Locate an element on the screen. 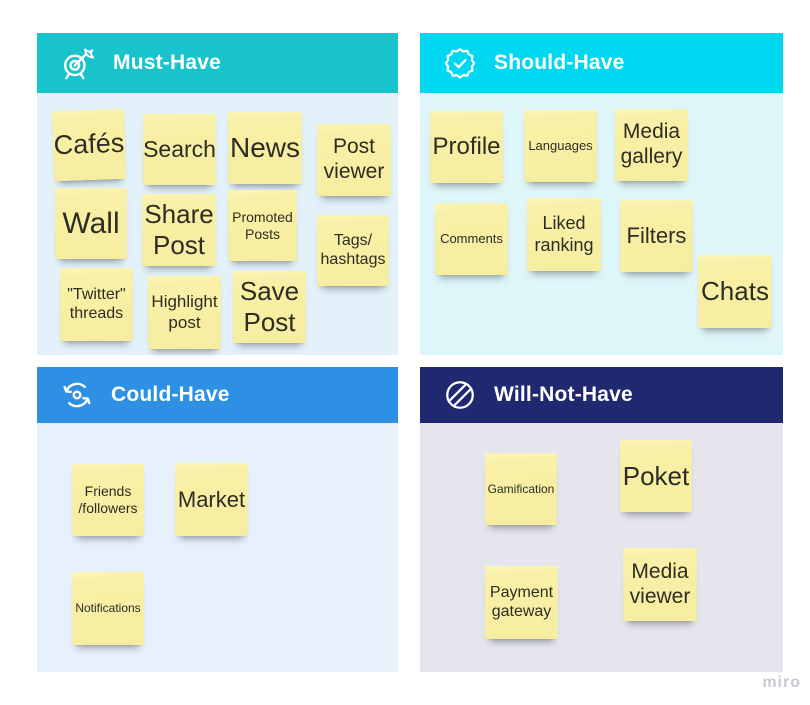 Image resolution: width=810 pixels, height=705 pixels. sticky-note: Cafés is located at coordinates (89, 145).